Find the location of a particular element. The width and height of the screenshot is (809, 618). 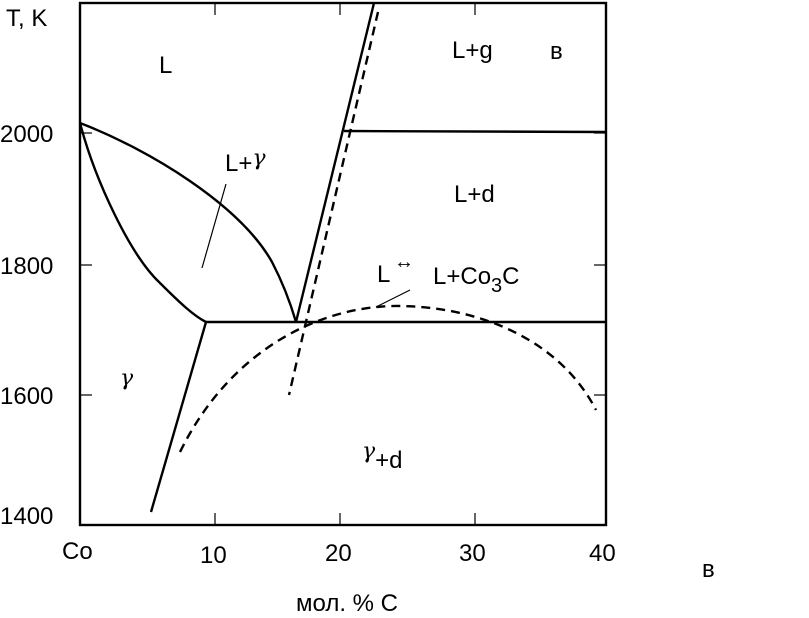

x-tick-label-10: 10 is located at coordinates (213, 555).